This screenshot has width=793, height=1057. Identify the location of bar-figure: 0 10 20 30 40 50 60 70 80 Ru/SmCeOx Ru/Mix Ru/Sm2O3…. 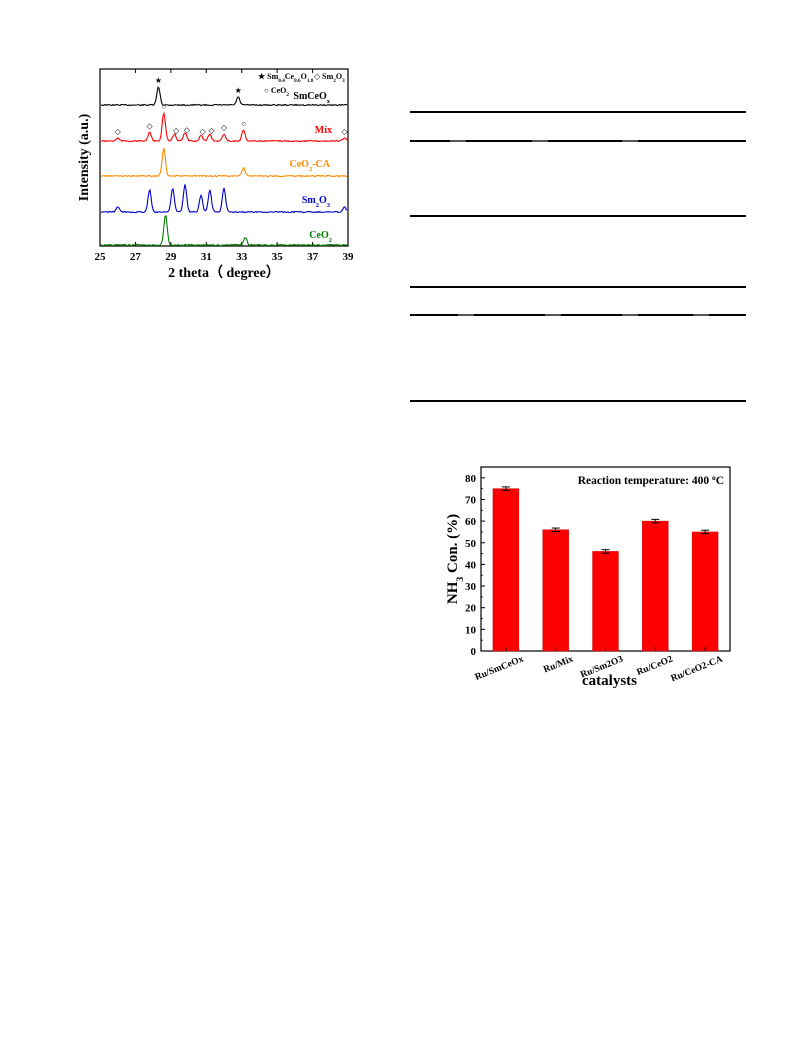
(570, 575).